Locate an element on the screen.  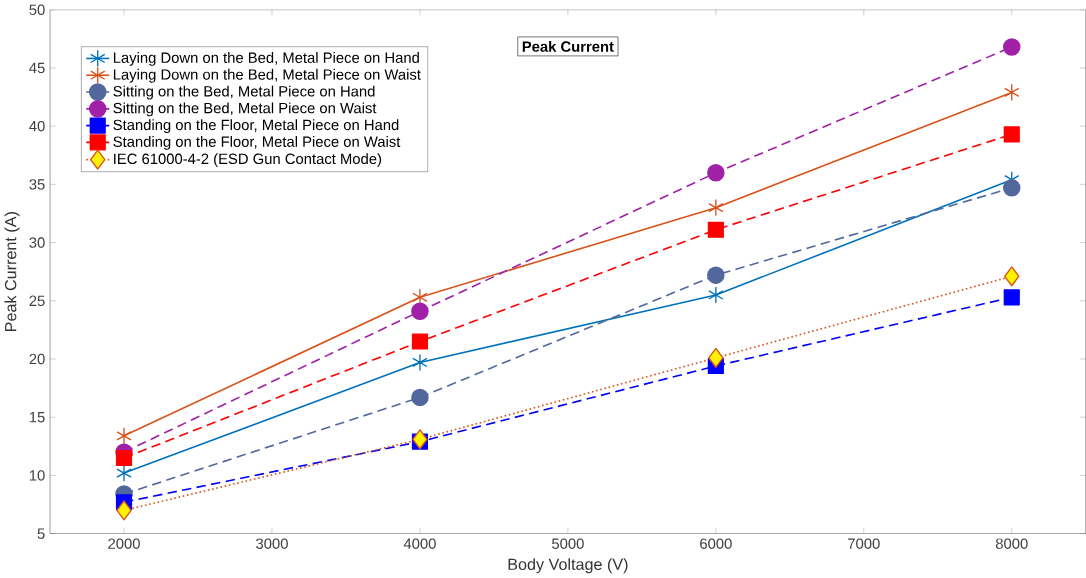
x-tick-label: 3000 is located at coordinates (272, 544).